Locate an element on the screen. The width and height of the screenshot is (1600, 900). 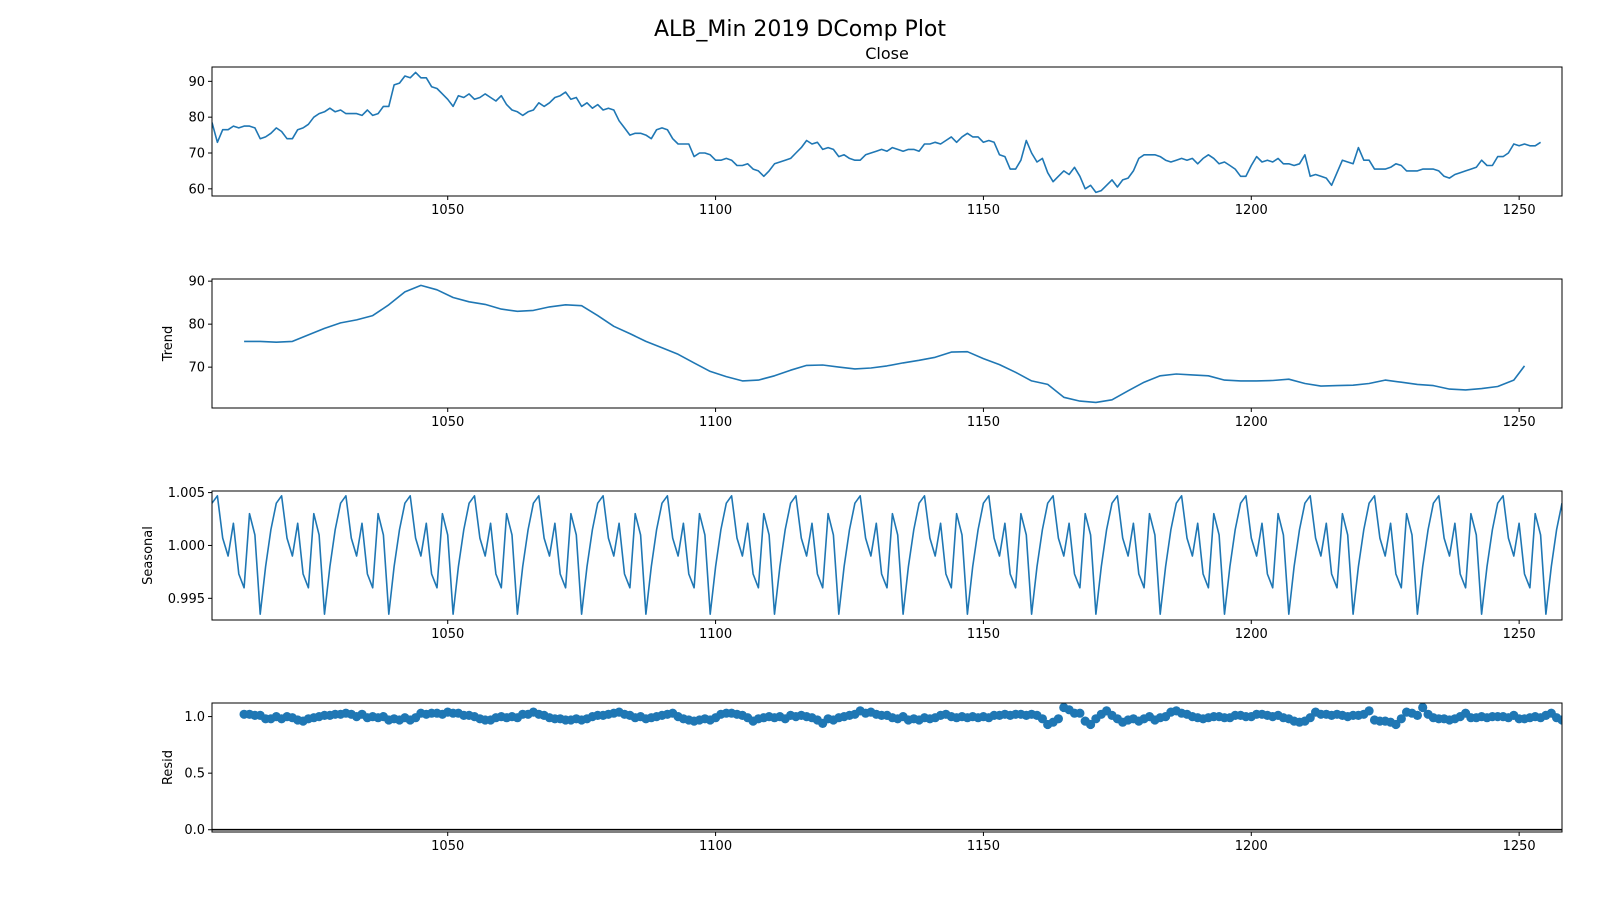
resid-y-tick-label: 0.5 is located at coordinates (194, 774).